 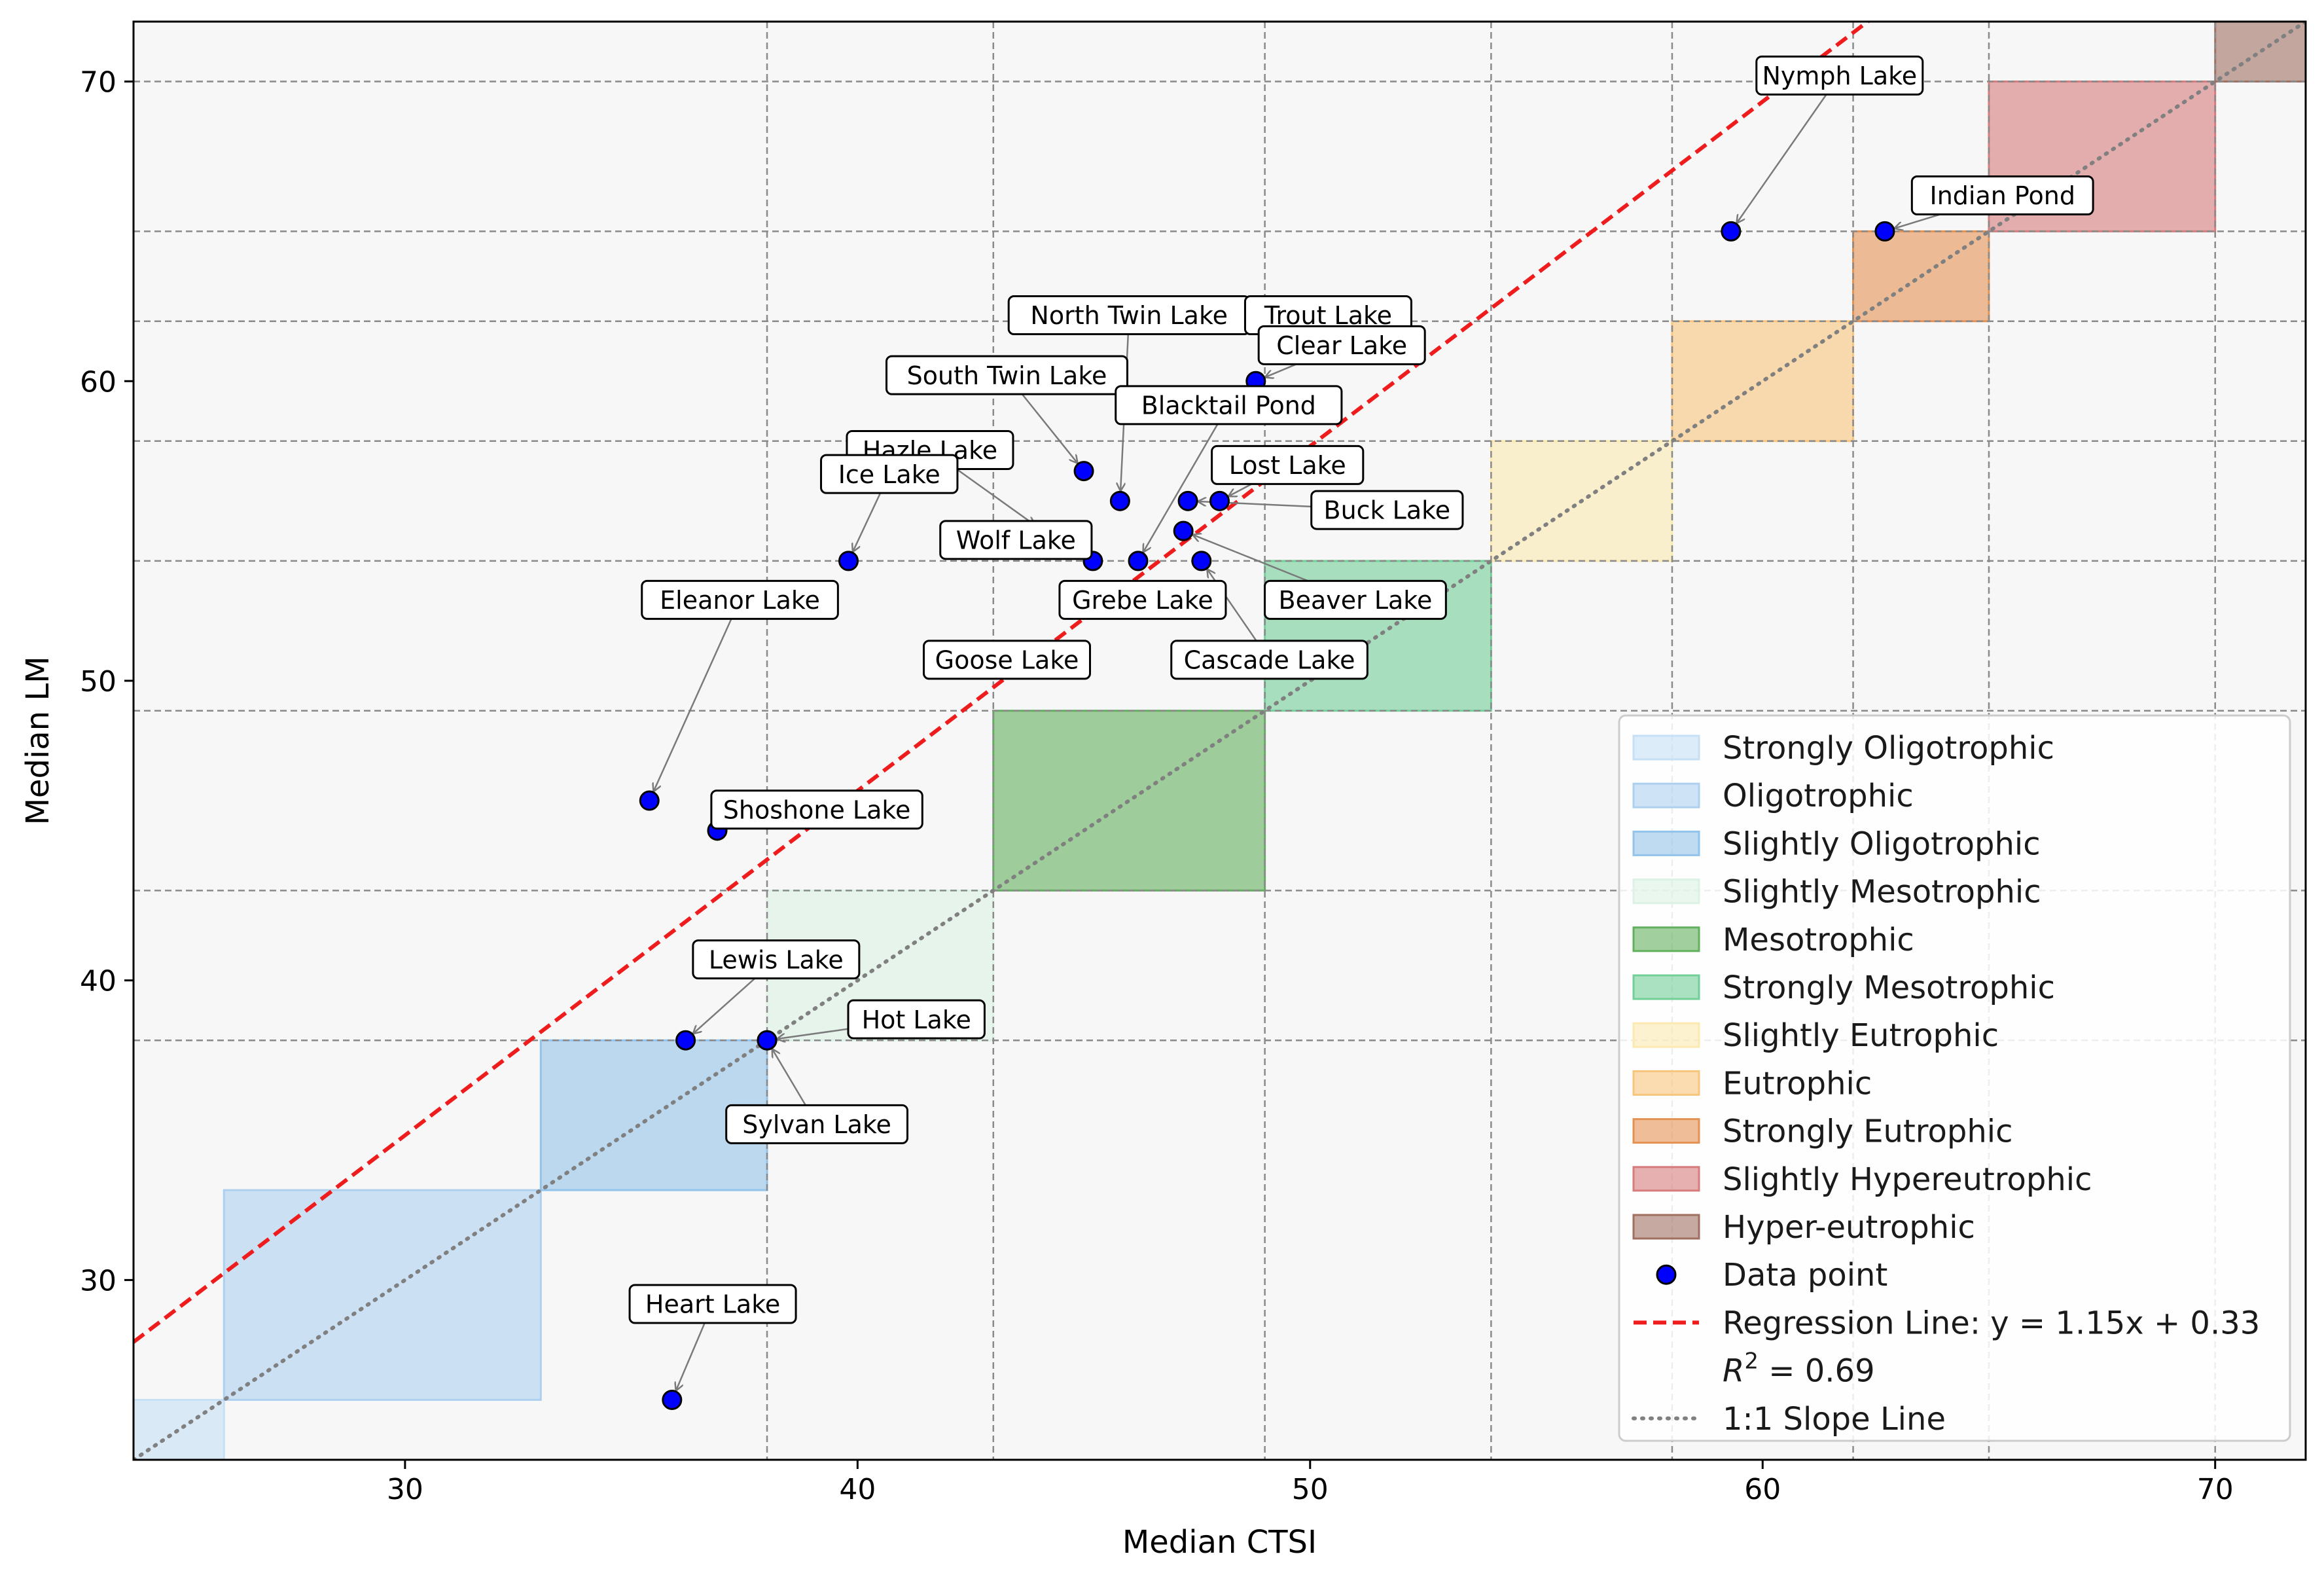 I want to click on annotation-label: Lewis Lake, so click(x=776, y=960).